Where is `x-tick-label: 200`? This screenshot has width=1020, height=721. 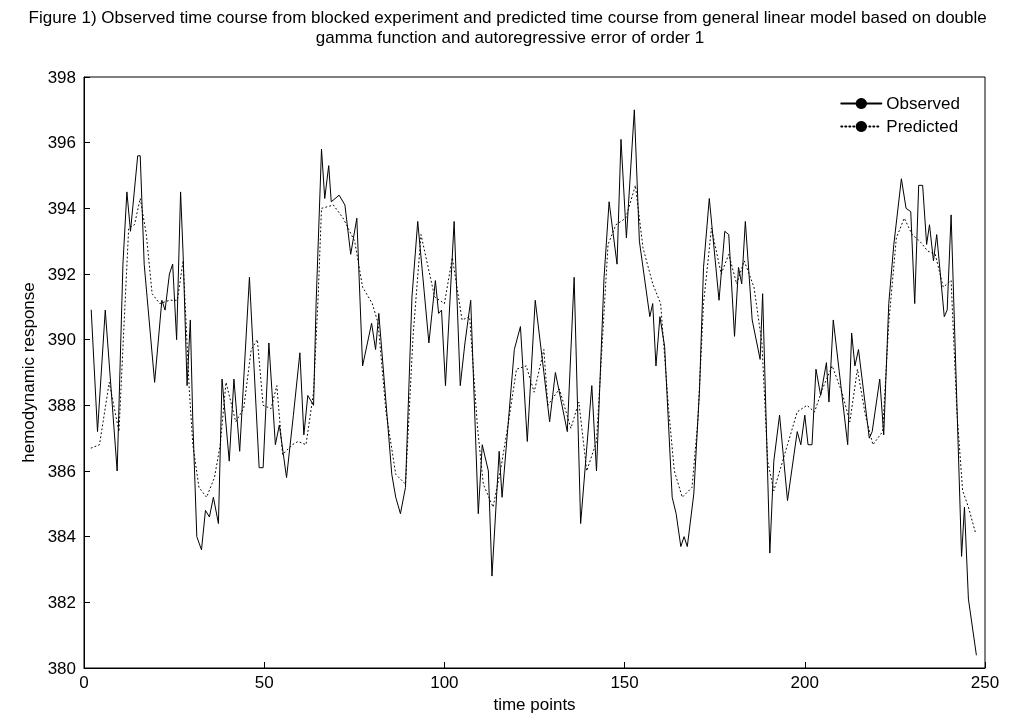 x-tick-label: 200 is located at coordinates (804, 682).